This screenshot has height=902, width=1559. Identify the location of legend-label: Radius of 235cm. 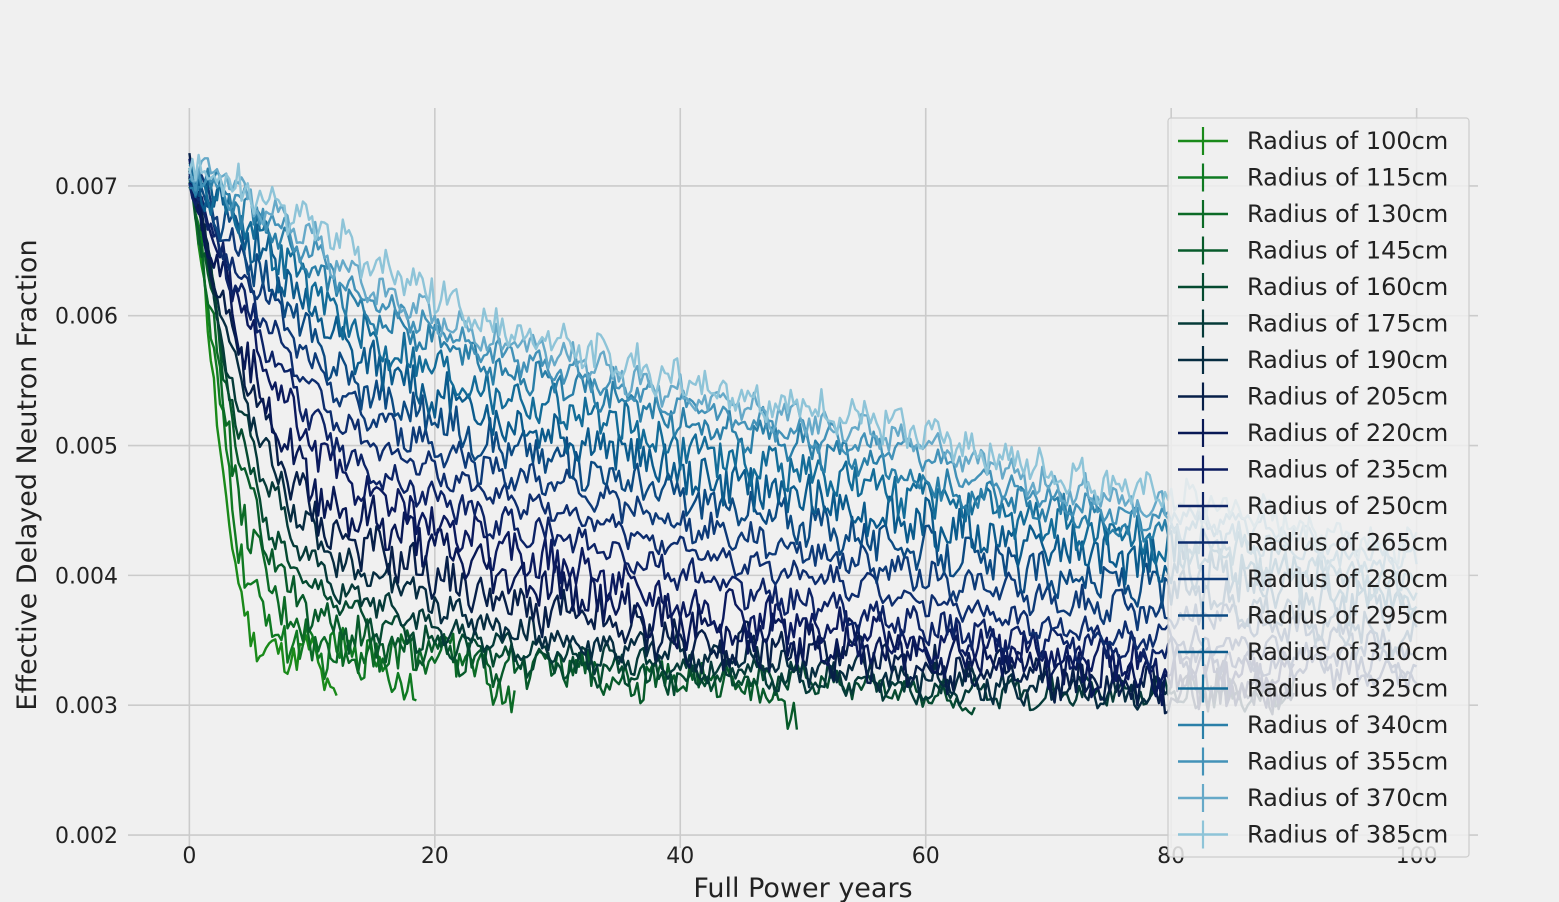
(1347, 470).